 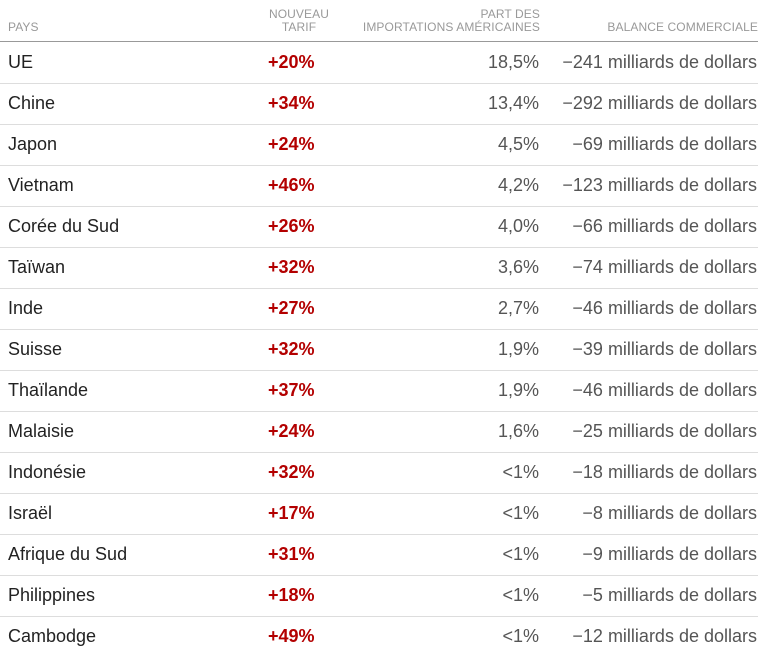 I want to click on table-row: Vietnam +46% 4,2% −123 milliards de dollars, so click(x=379, y=186).